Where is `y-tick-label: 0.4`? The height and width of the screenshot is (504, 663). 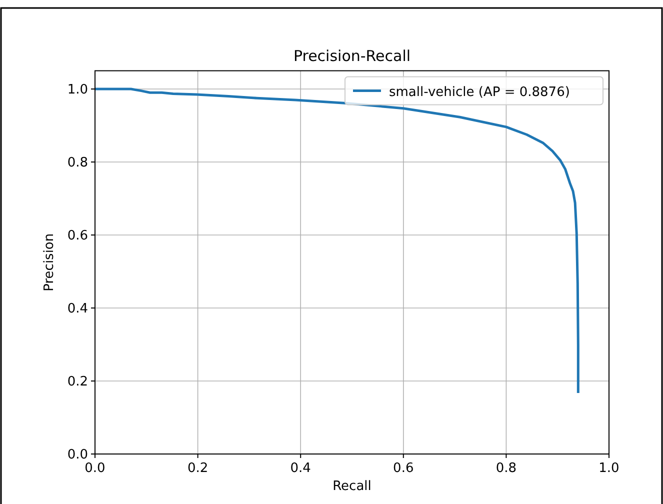
y-tick-label: 0.4 is located at coordinates (77, 309).